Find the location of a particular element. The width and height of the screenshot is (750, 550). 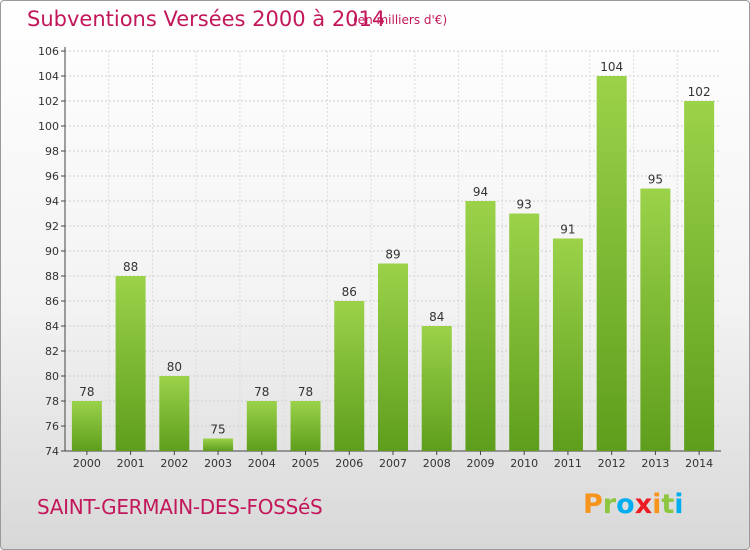

bar-value-label: 89 is located at coordinates (392, 255).